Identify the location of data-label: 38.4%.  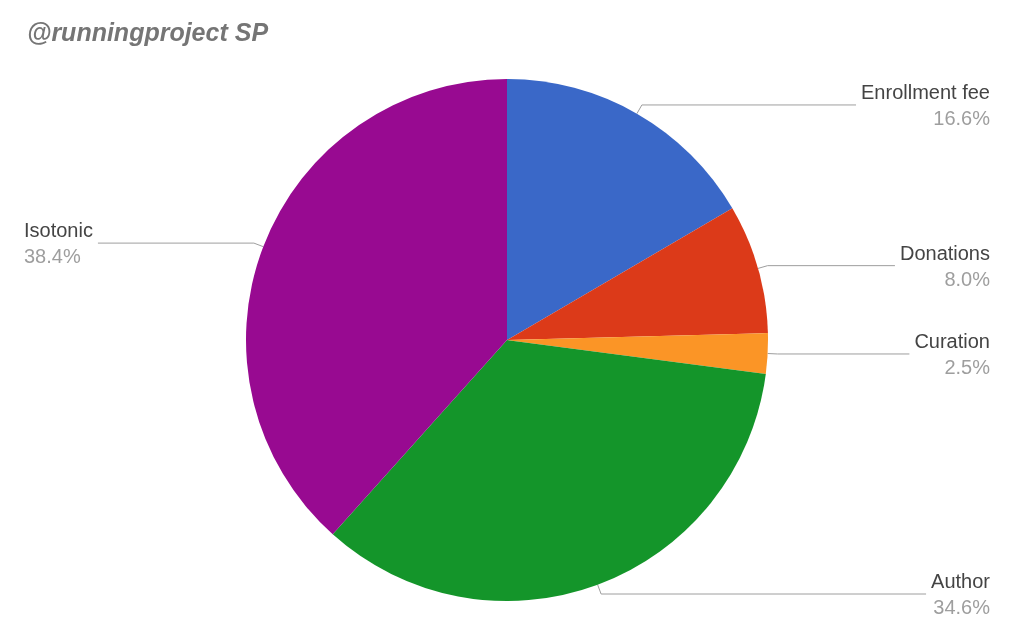
(52, 256).